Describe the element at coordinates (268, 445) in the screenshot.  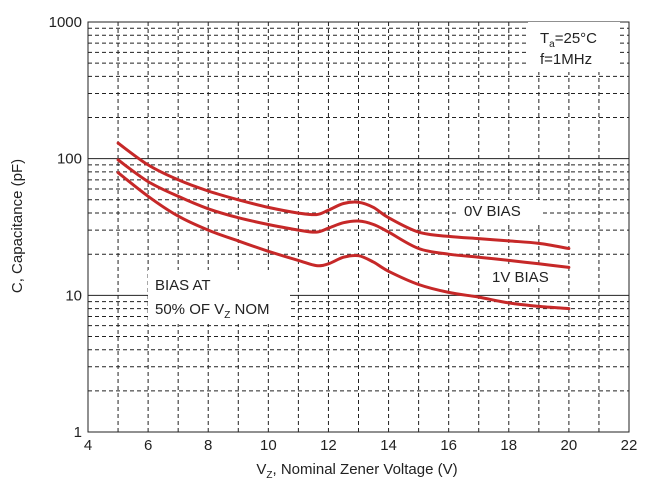
I see `x-tick-label: 10` at that location.